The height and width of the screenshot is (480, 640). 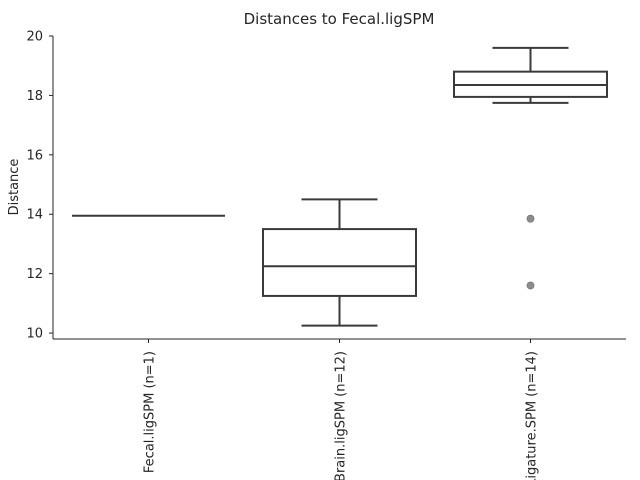 What do you see at coordinates (341, 415) in the screenshot?
I see `x-tick-label: Brain.ligSPM (n=12)` at bounding box center [341, 415].